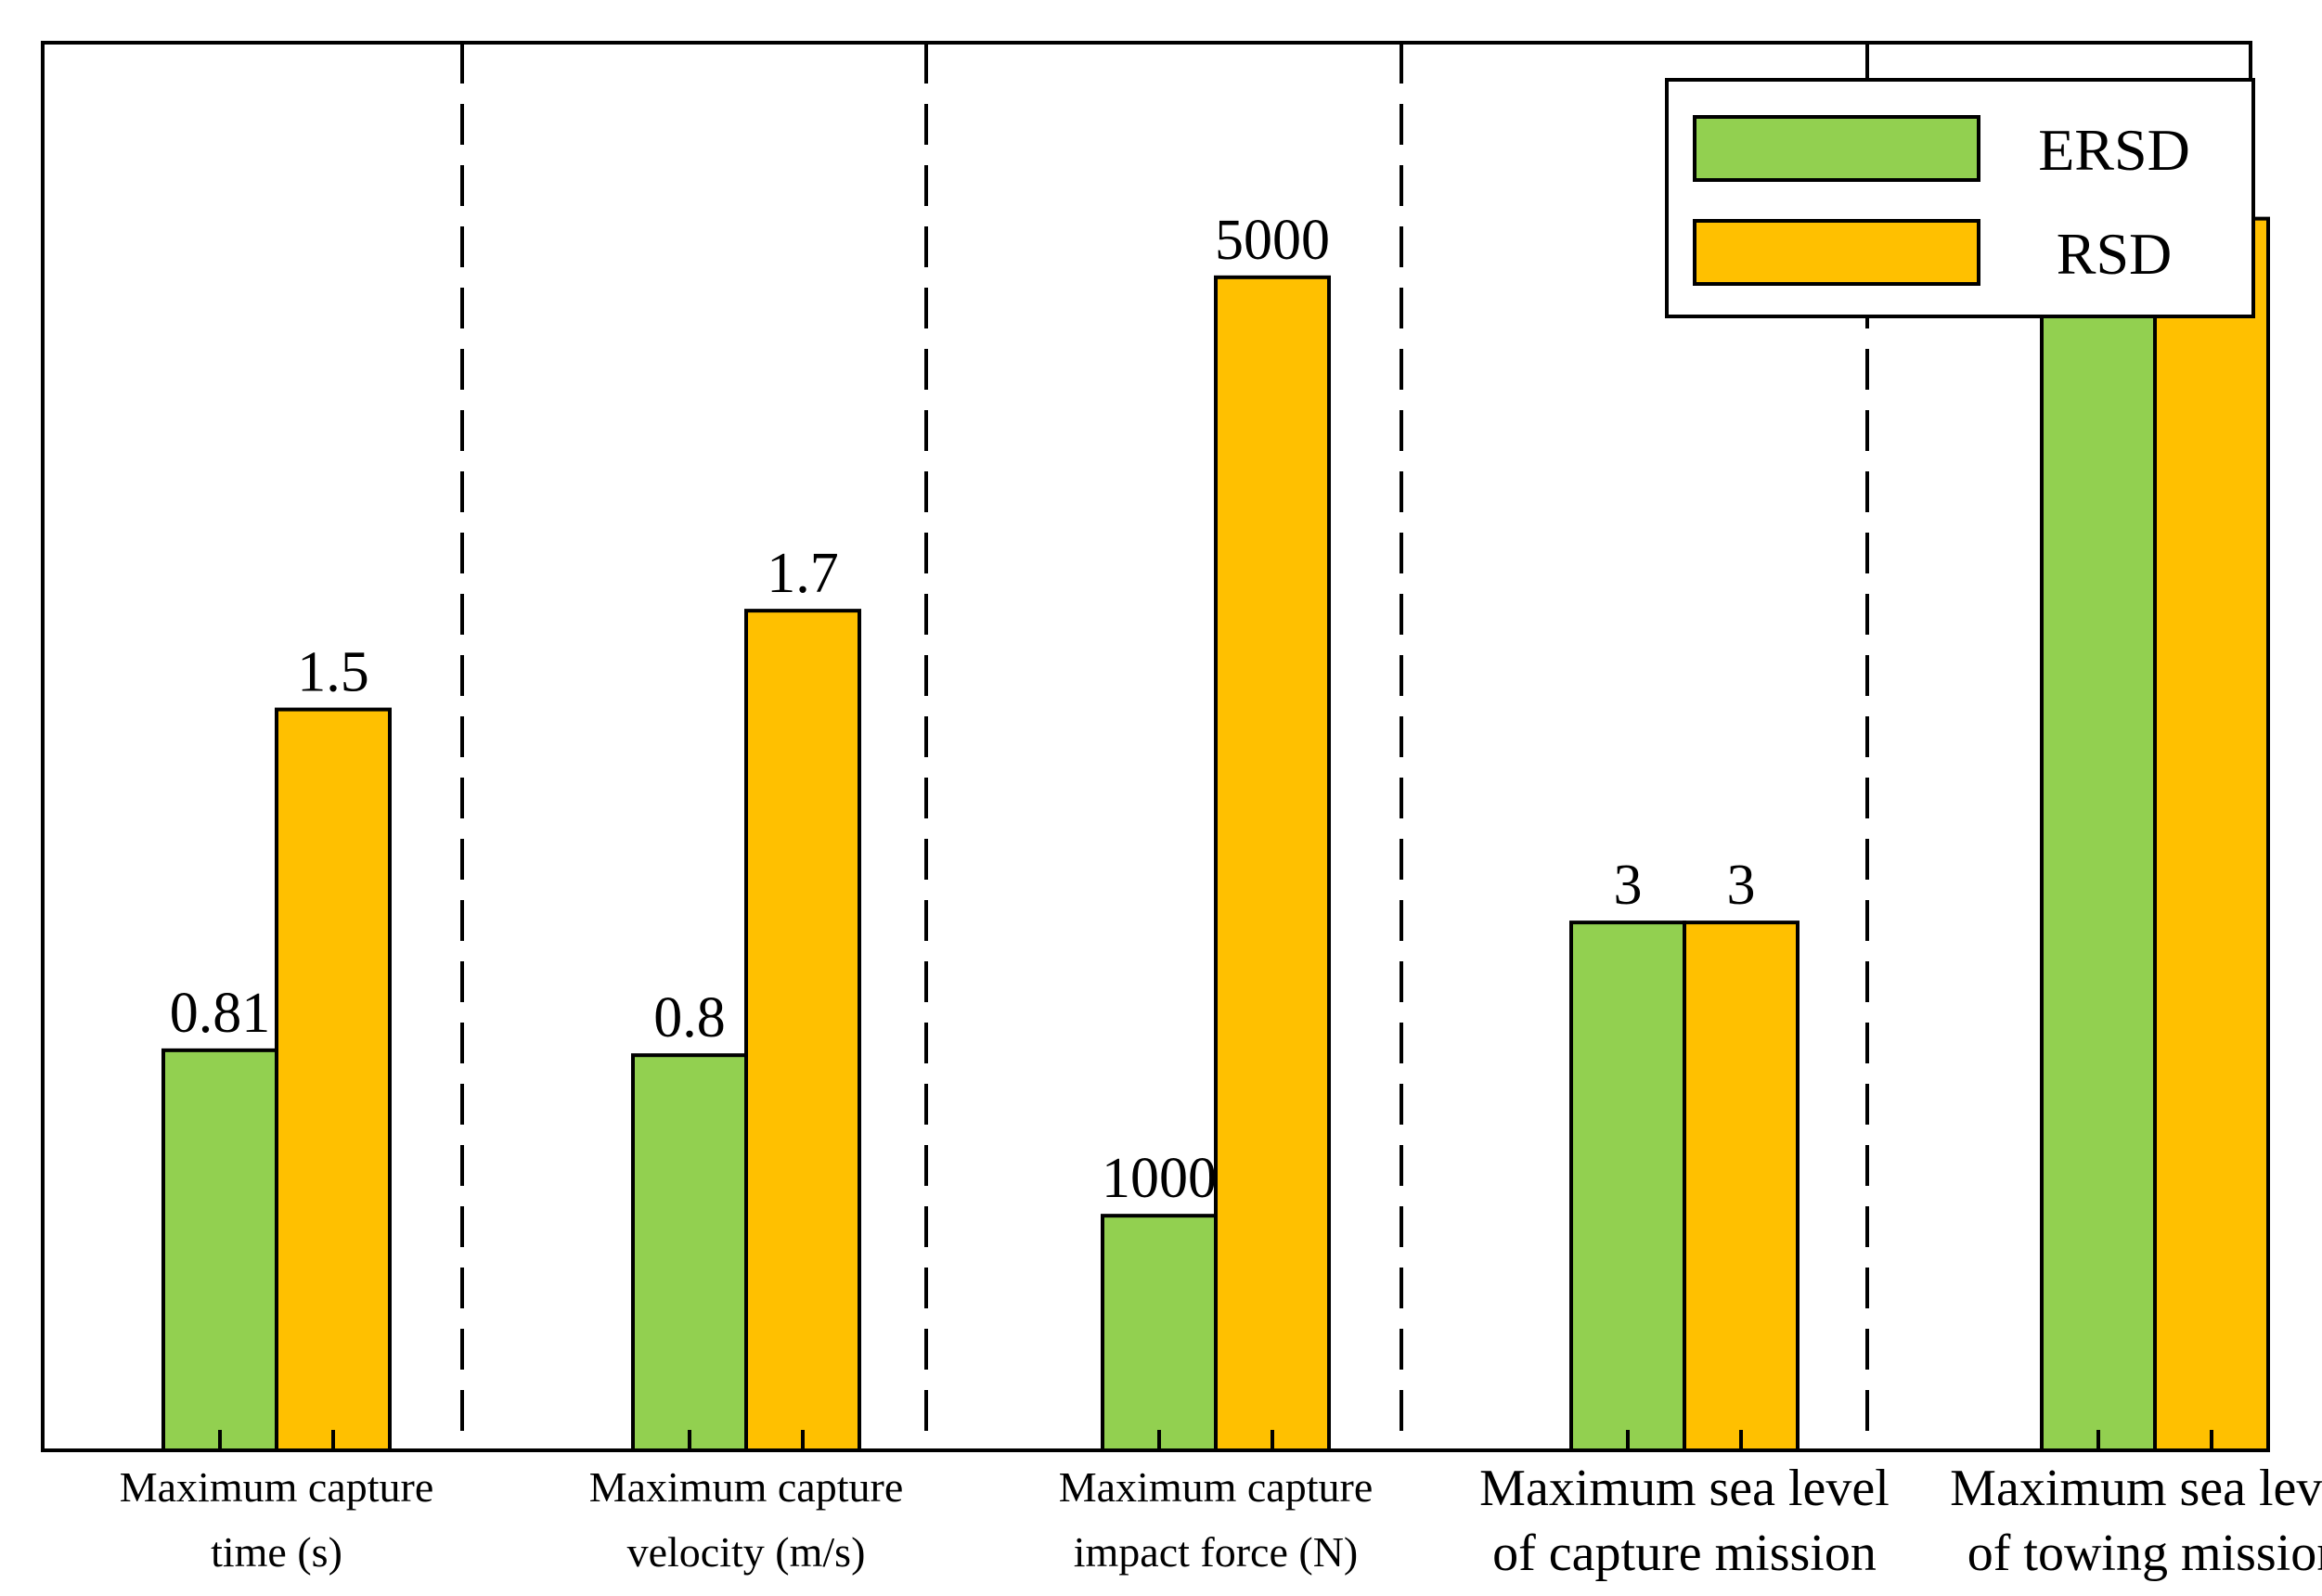  What do you see at coordinates (1272, 241) in the screenshot?
I see `data-label-rsd-3: 5000` at bounding box center [1272, 241].